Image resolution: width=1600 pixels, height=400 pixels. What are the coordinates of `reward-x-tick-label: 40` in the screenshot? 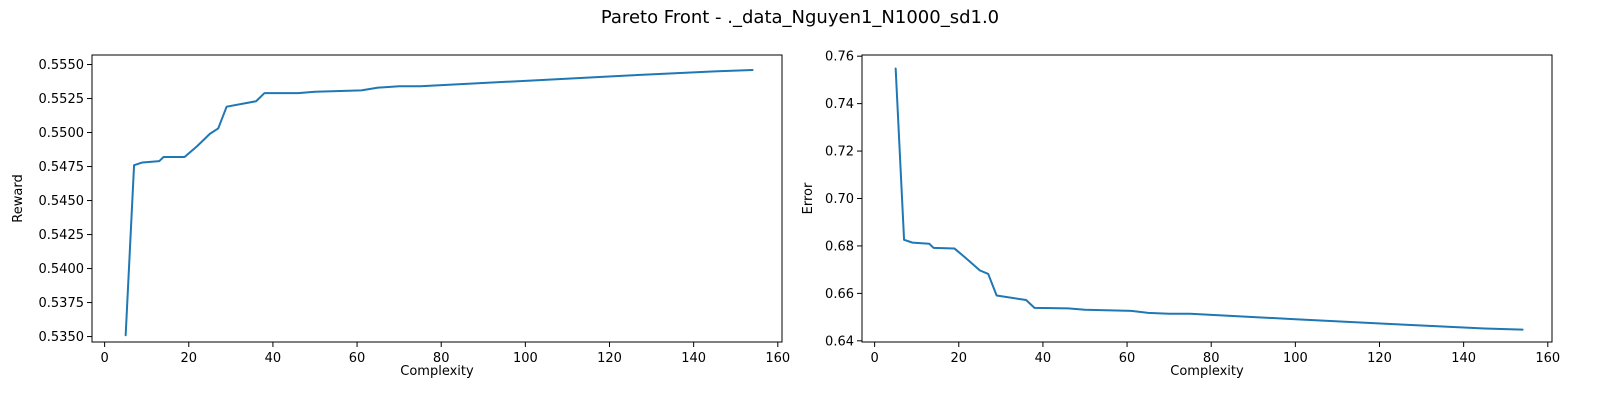 It's located at (273, 358).